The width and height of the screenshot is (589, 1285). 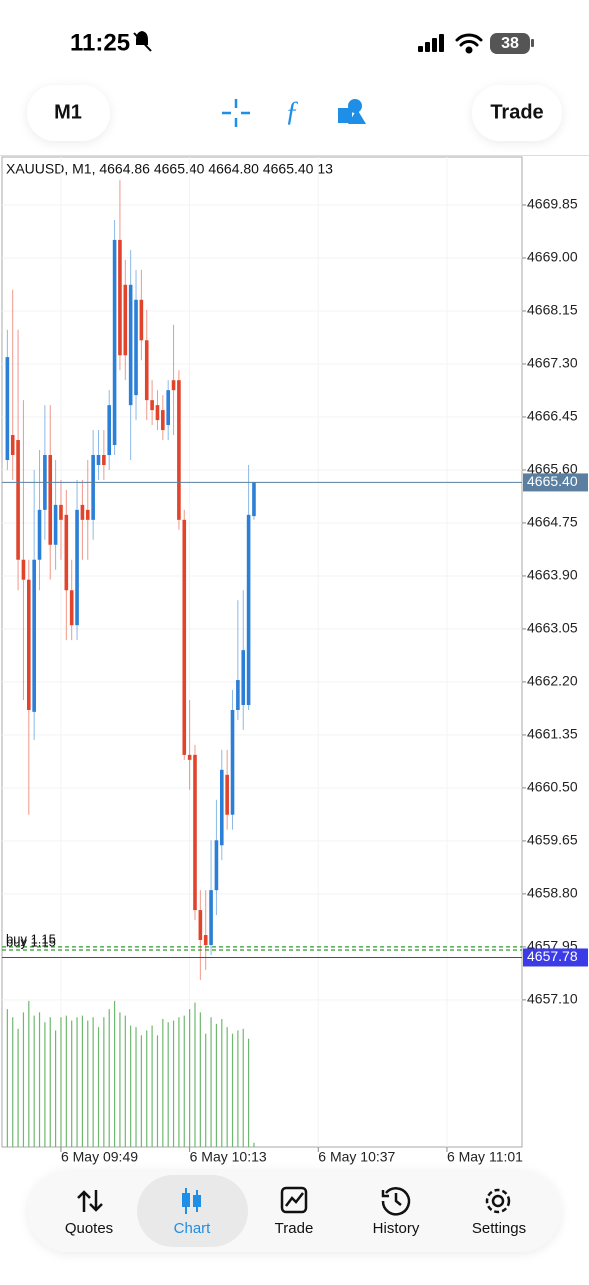 I want to click on y-tick-label: 4660.50, so click(x=552, y=787).